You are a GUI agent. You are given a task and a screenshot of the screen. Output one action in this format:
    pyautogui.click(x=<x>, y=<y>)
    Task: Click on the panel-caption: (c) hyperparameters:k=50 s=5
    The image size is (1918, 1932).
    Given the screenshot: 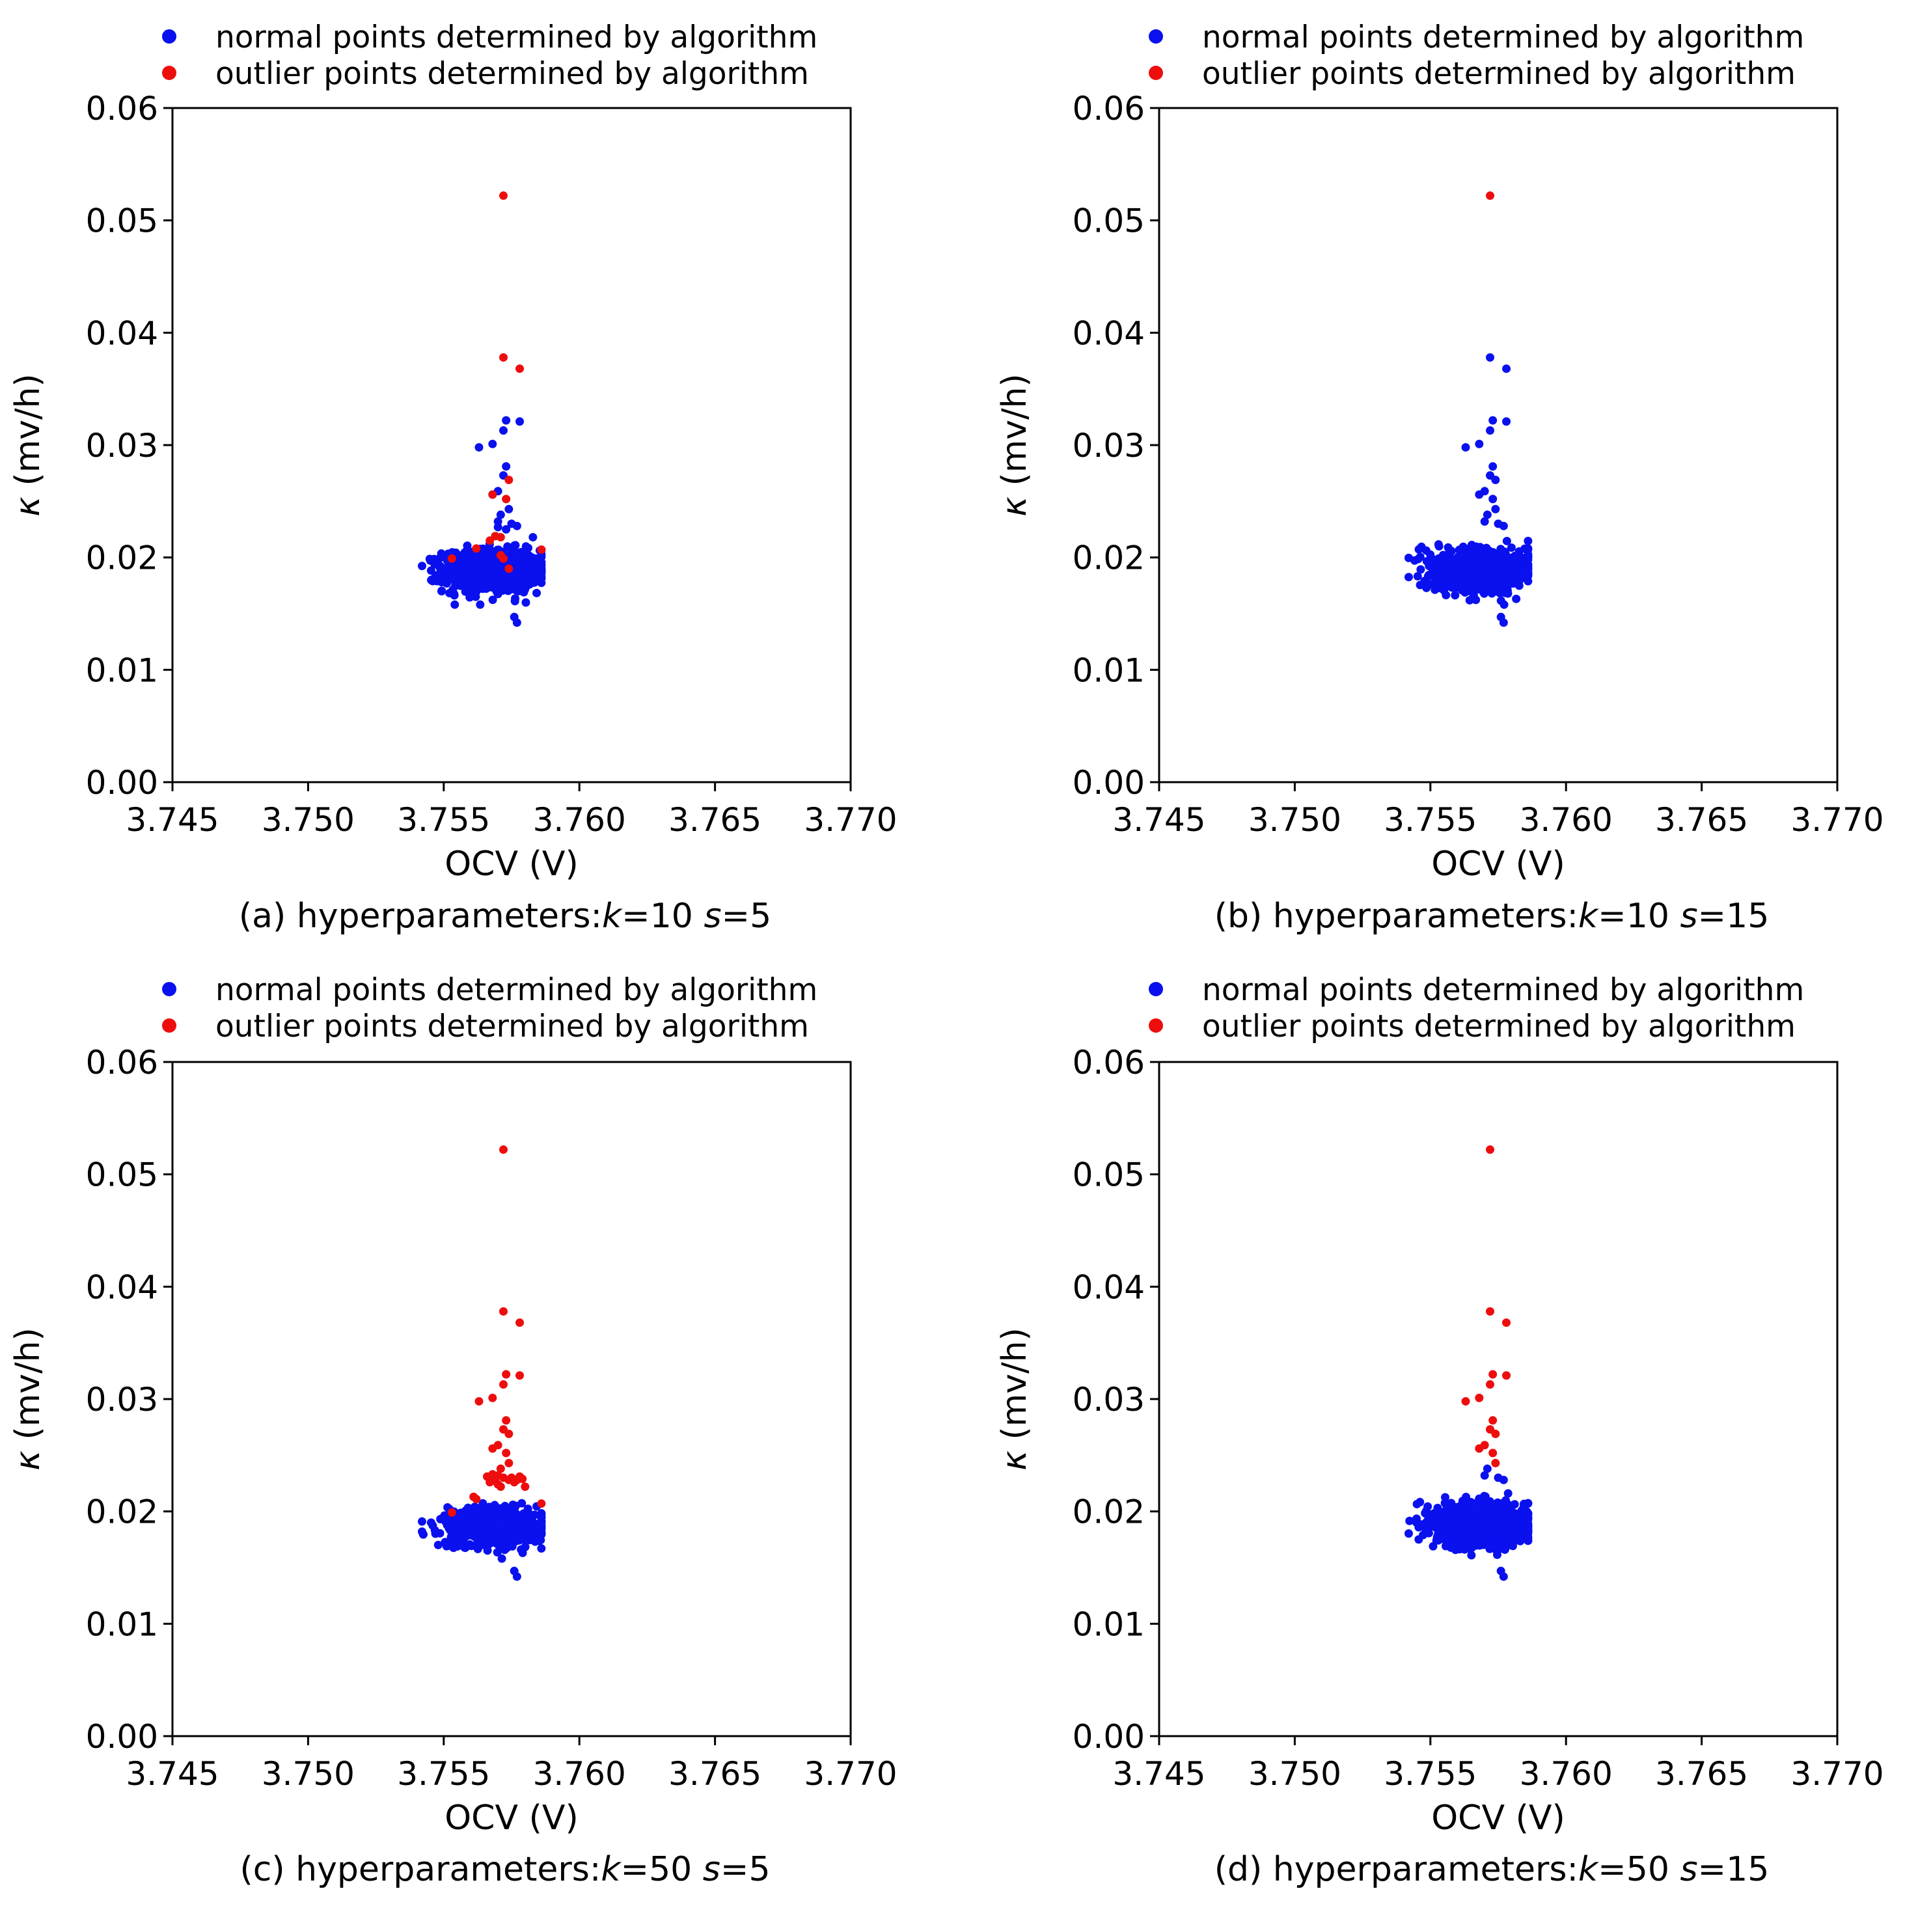 What is the action you would take?
    pyautogui.click(x=505, y=1869)
    